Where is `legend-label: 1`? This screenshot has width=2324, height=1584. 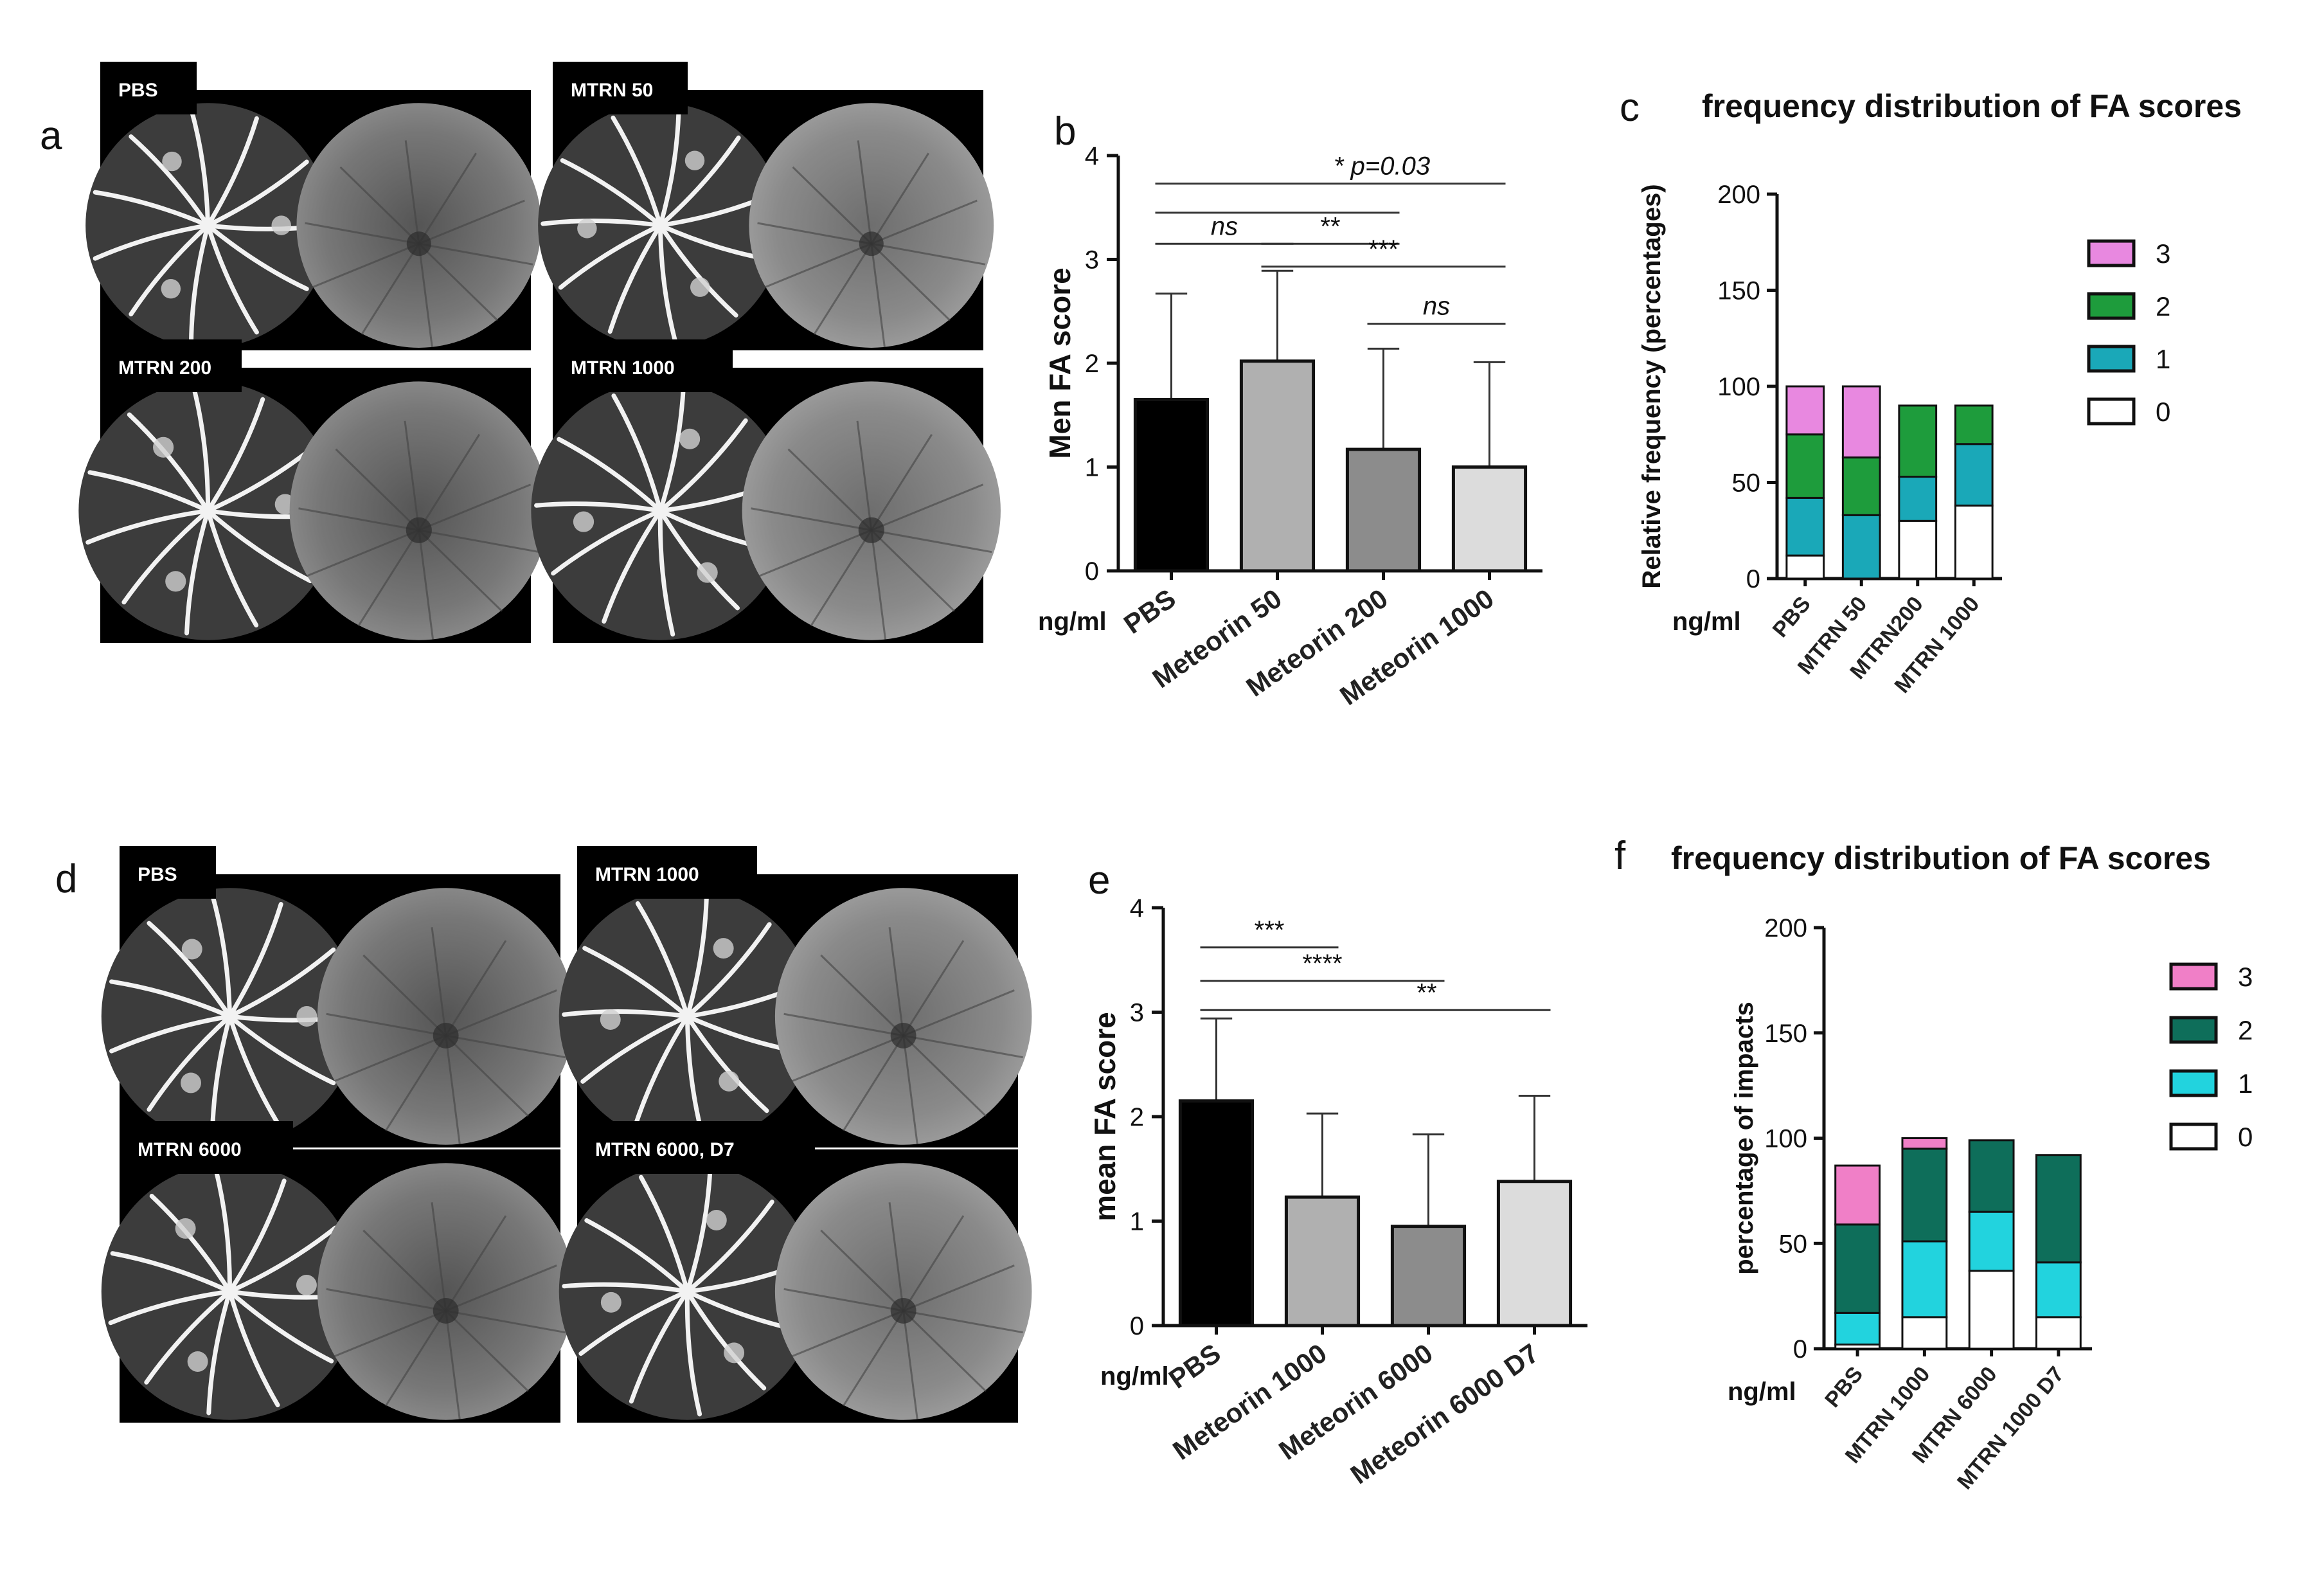
legend-label: 1 is located at coordinates (2163, 359).